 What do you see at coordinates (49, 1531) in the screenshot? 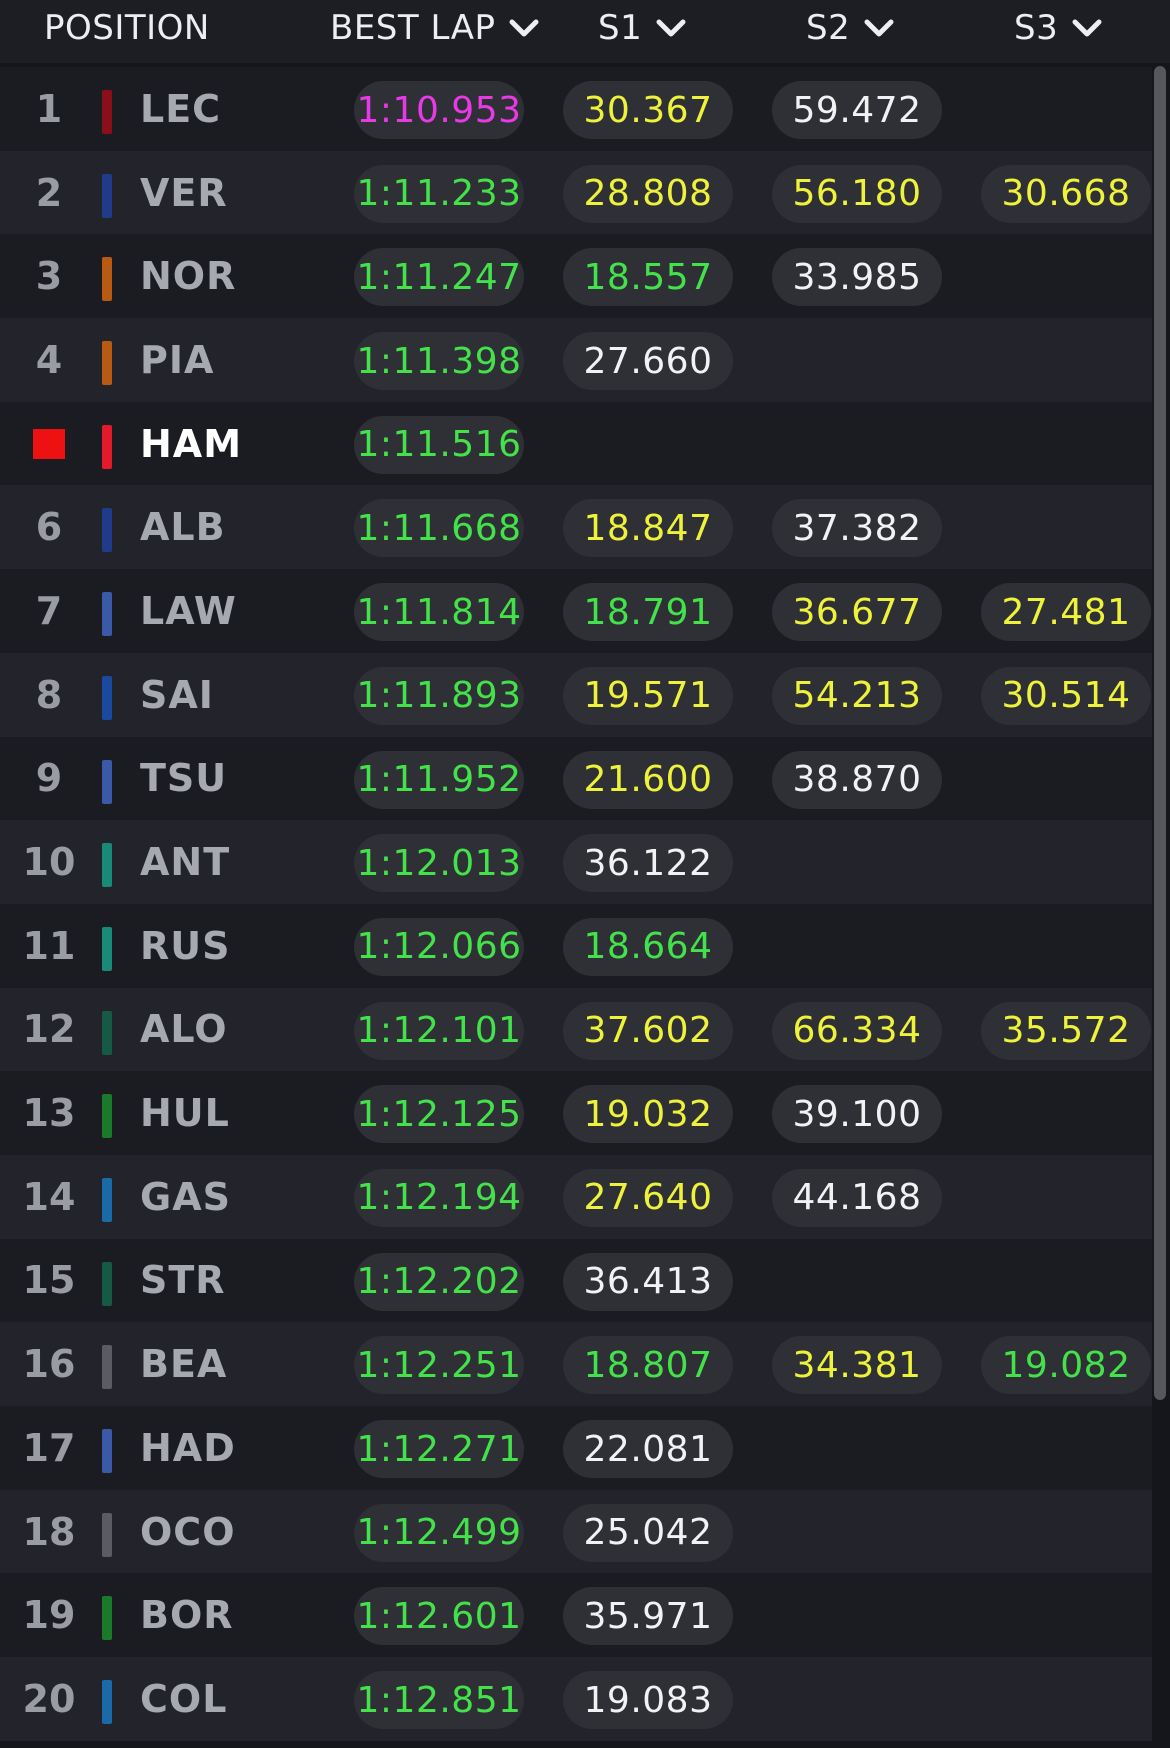
I see `position-number: 18` at bounding box center [49, 1531].